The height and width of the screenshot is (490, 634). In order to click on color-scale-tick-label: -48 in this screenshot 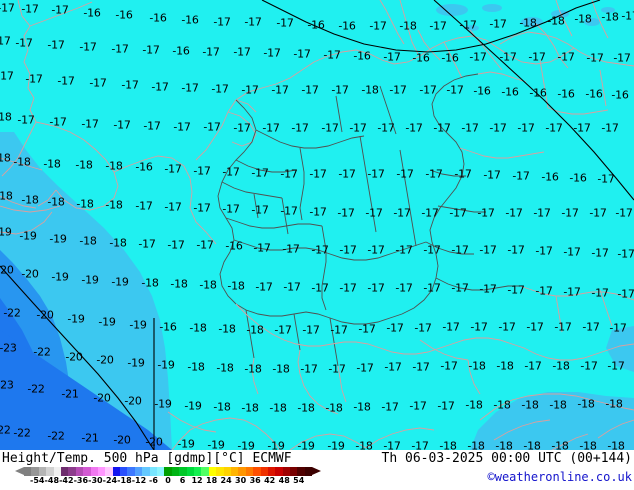, I will do `click(52, 480)`.